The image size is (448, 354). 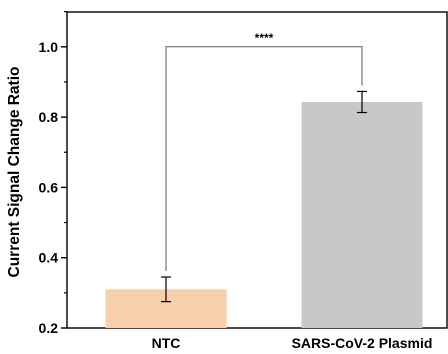 What do you see at coordinates (166, 343) in the screenshot?
I see `x-tick-label: NTC` at bounding box center [166, 343].